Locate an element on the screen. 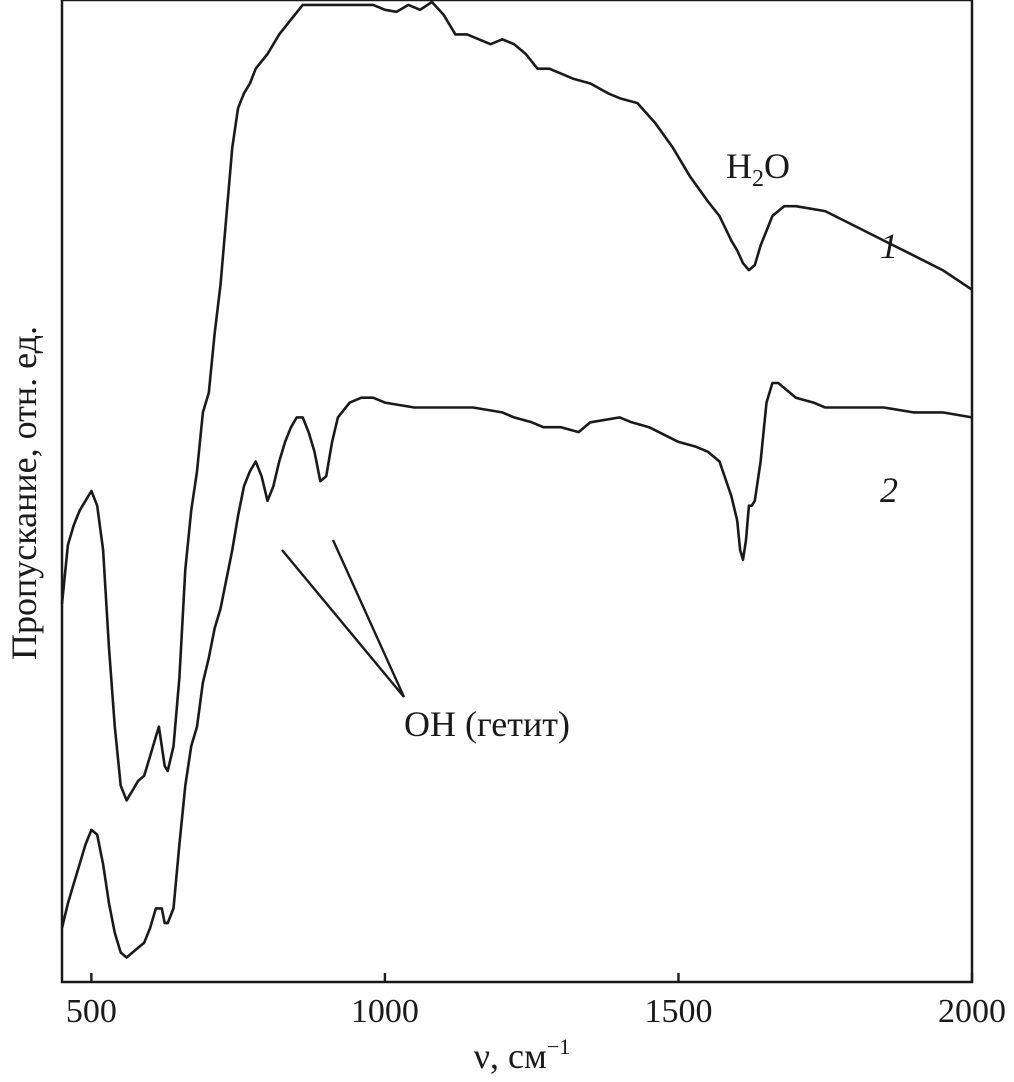  annotation-h2o: H2O is located at coordinates (758, 169).